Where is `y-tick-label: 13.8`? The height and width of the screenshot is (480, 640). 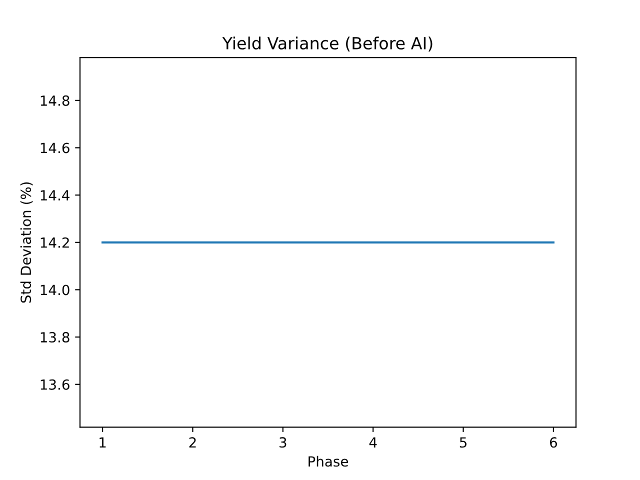
y-tick-label: 13.8 is located at coordinates (55, 337).